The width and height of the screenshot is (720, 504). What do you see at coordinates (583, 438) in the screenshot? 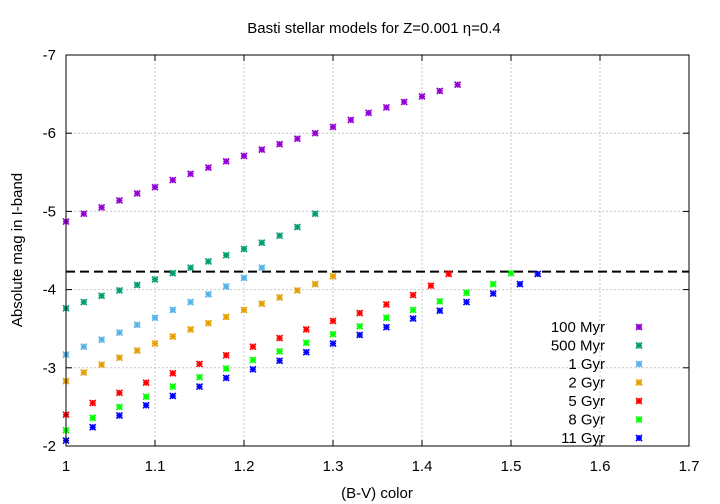
I see `legend-label: 11 Gyr` at bounding box center [583, 438].